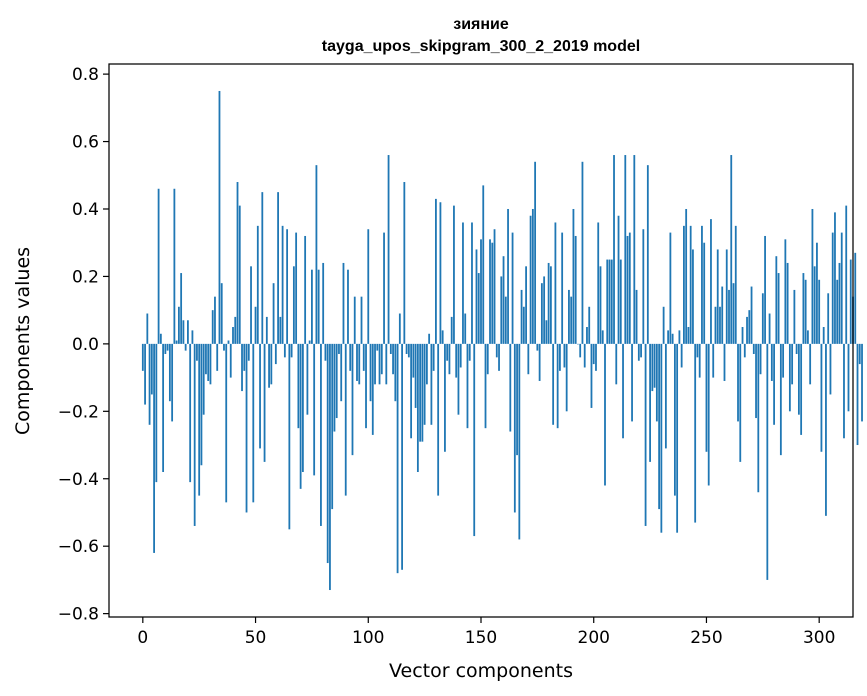 This screenshot has width=867, height=696. I want to click on y-tick-label: 0.4, so click(85, 210).